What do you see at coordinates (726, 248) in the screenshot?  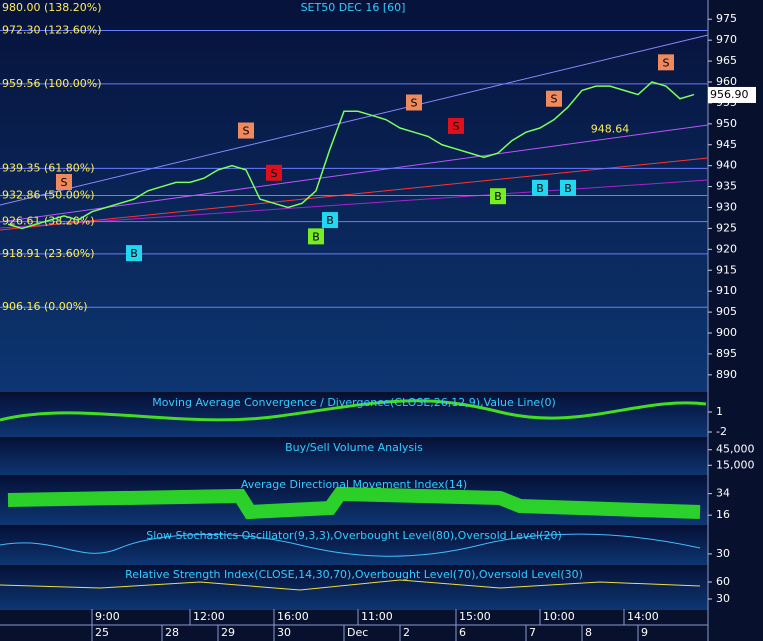 I see `y-tick-label: 920` at bounding box center [726, 248].